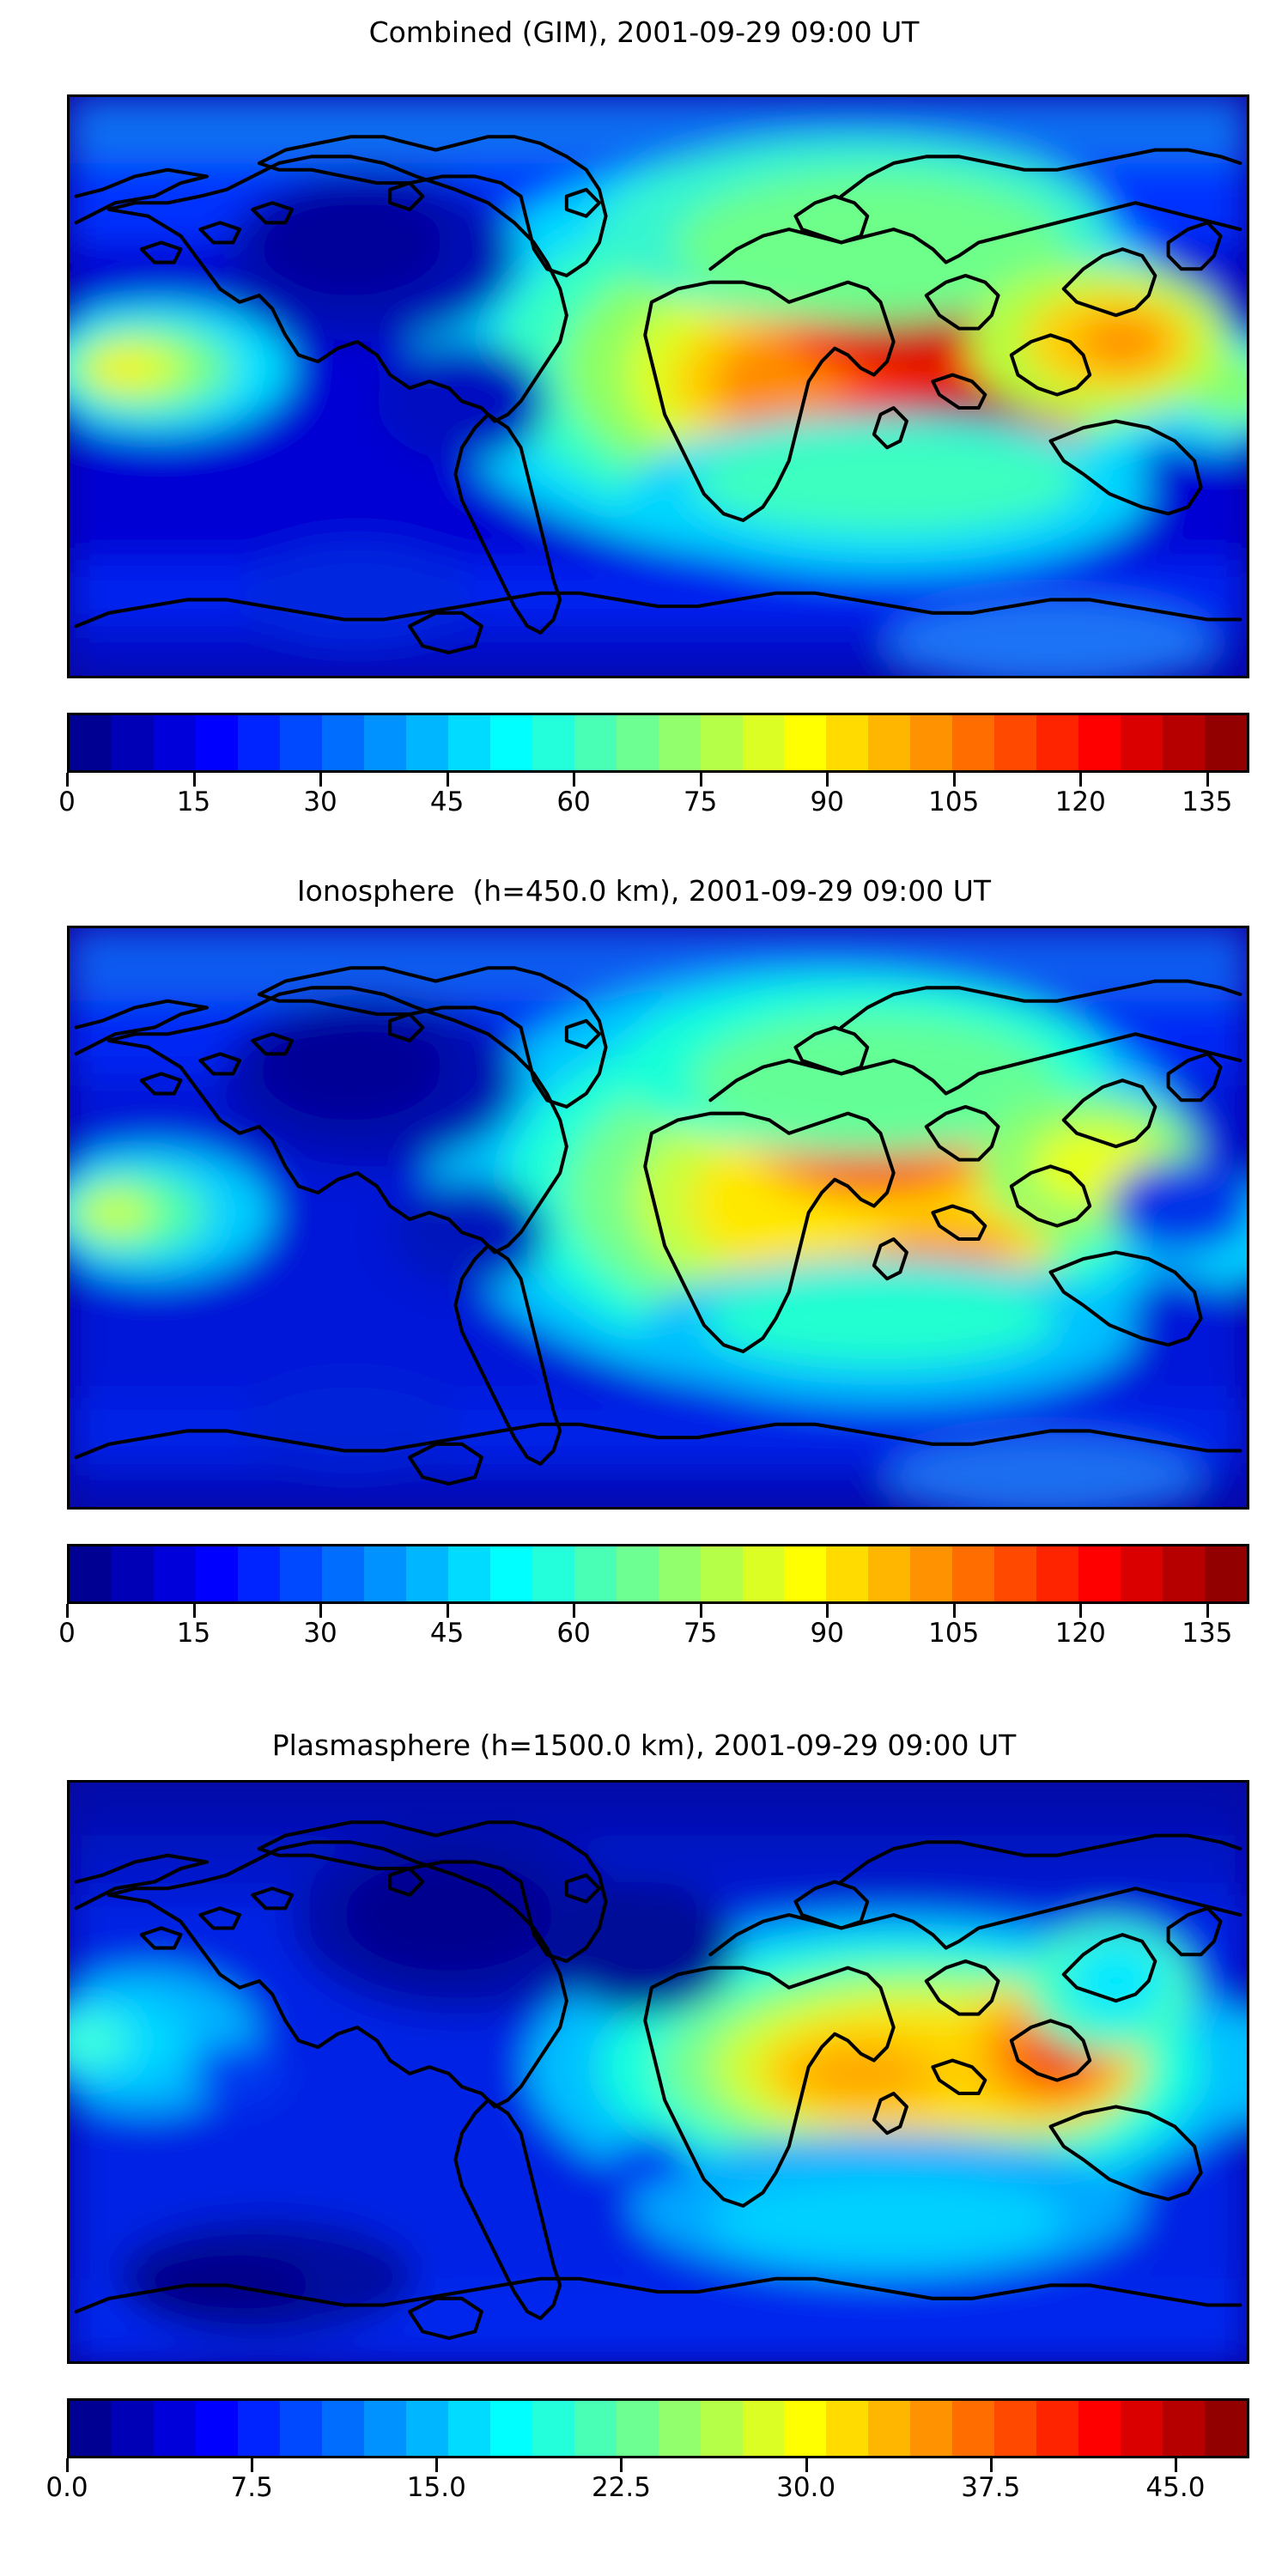 This screenshot has width=1288, height=2576. I want to click on colorbar-tick-label: 22.5, so click(621, 2487).